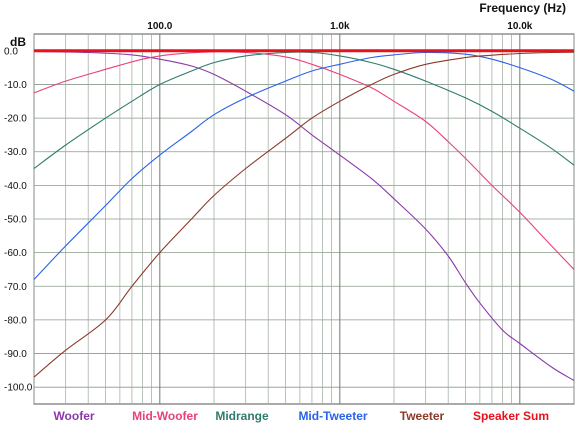  What do you see at coordinates (15, 320) in the screenshot?
I see `y-tick-label: -80.0` at bounding box center [15, 320].